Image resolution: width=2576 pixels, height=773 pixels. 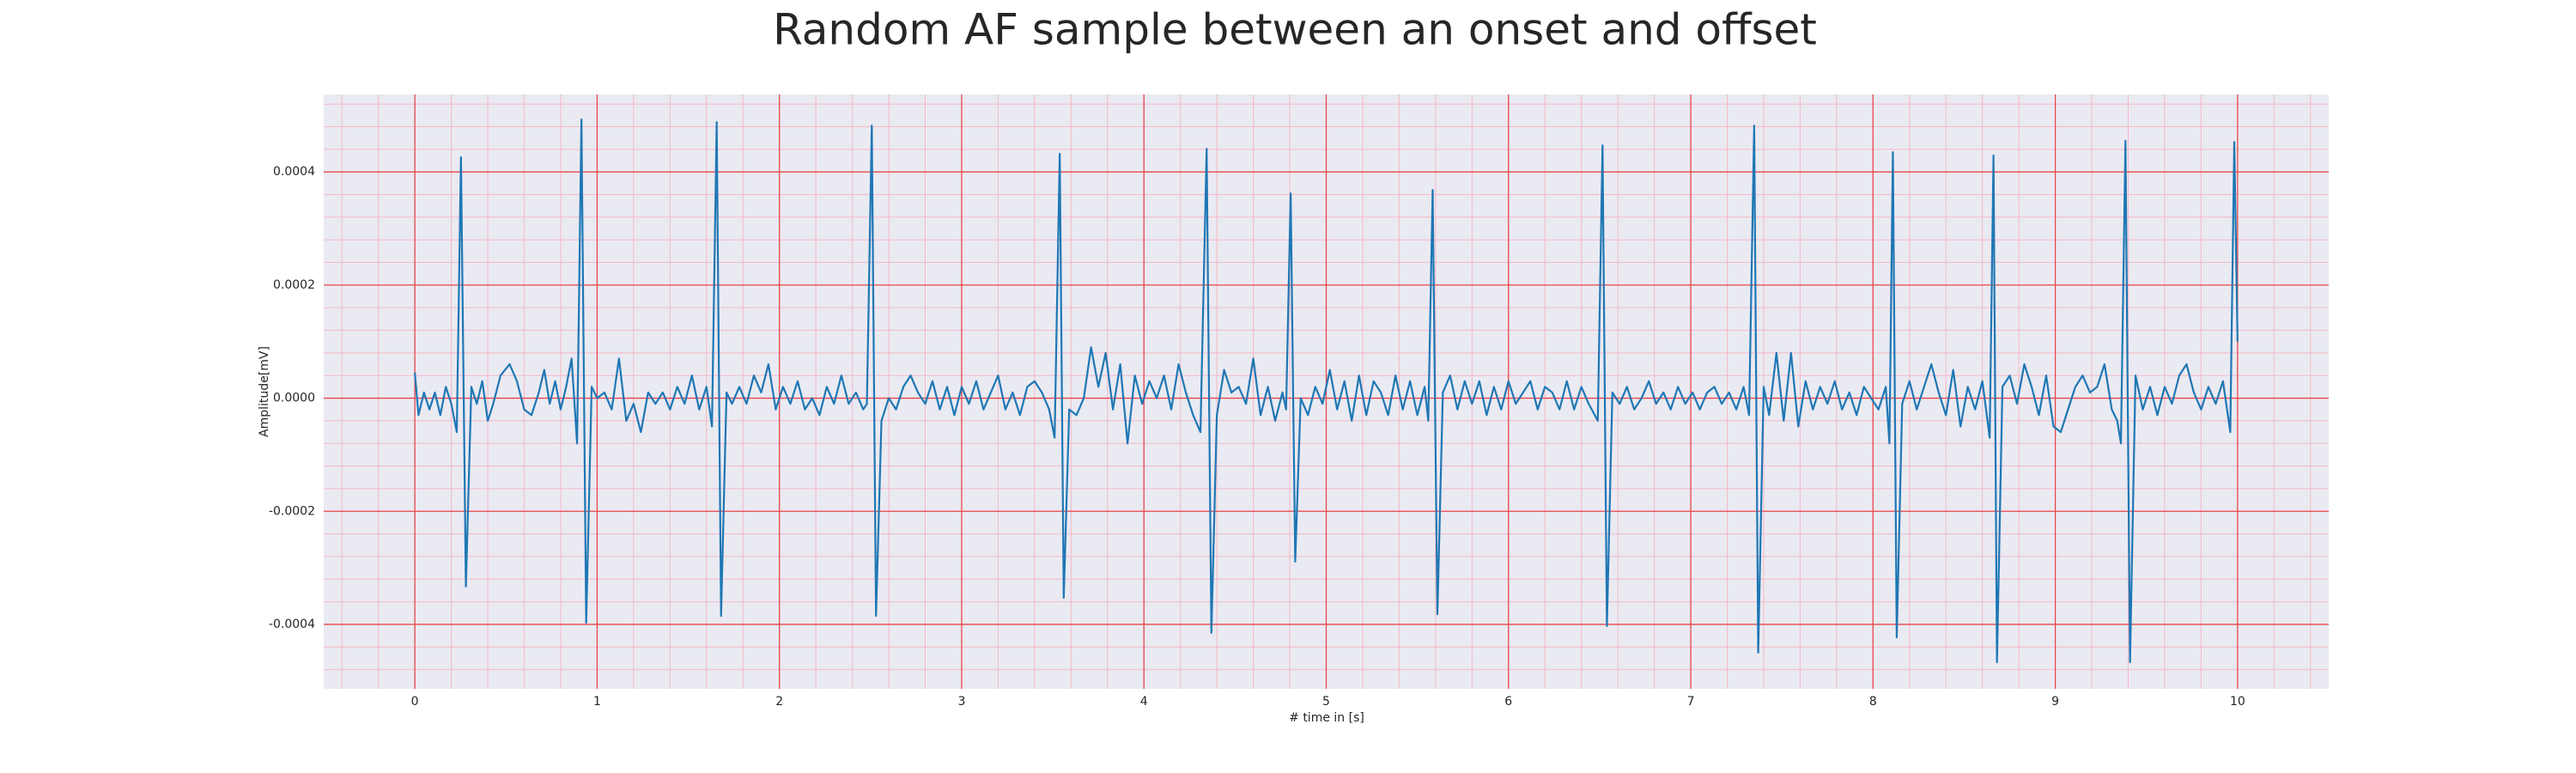 What do you see at coordinates (1326, 702) in the screenshot?
I see `x-tick-label: 5` at bounding box center [1326, 702].